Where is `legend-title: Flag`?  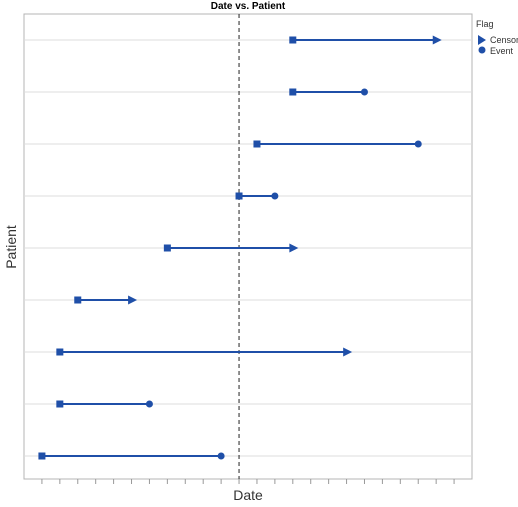
legend-title: Flag is located at coordinates (485, 24).